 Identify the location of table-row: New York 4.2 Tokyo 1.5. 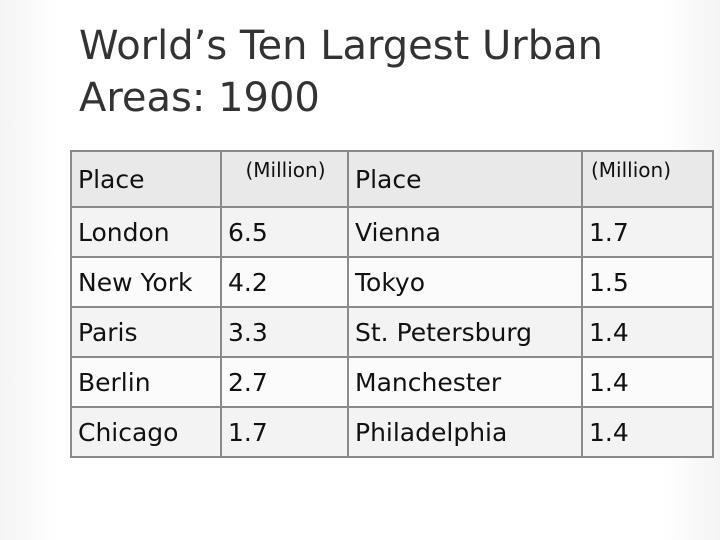
(392, 282).